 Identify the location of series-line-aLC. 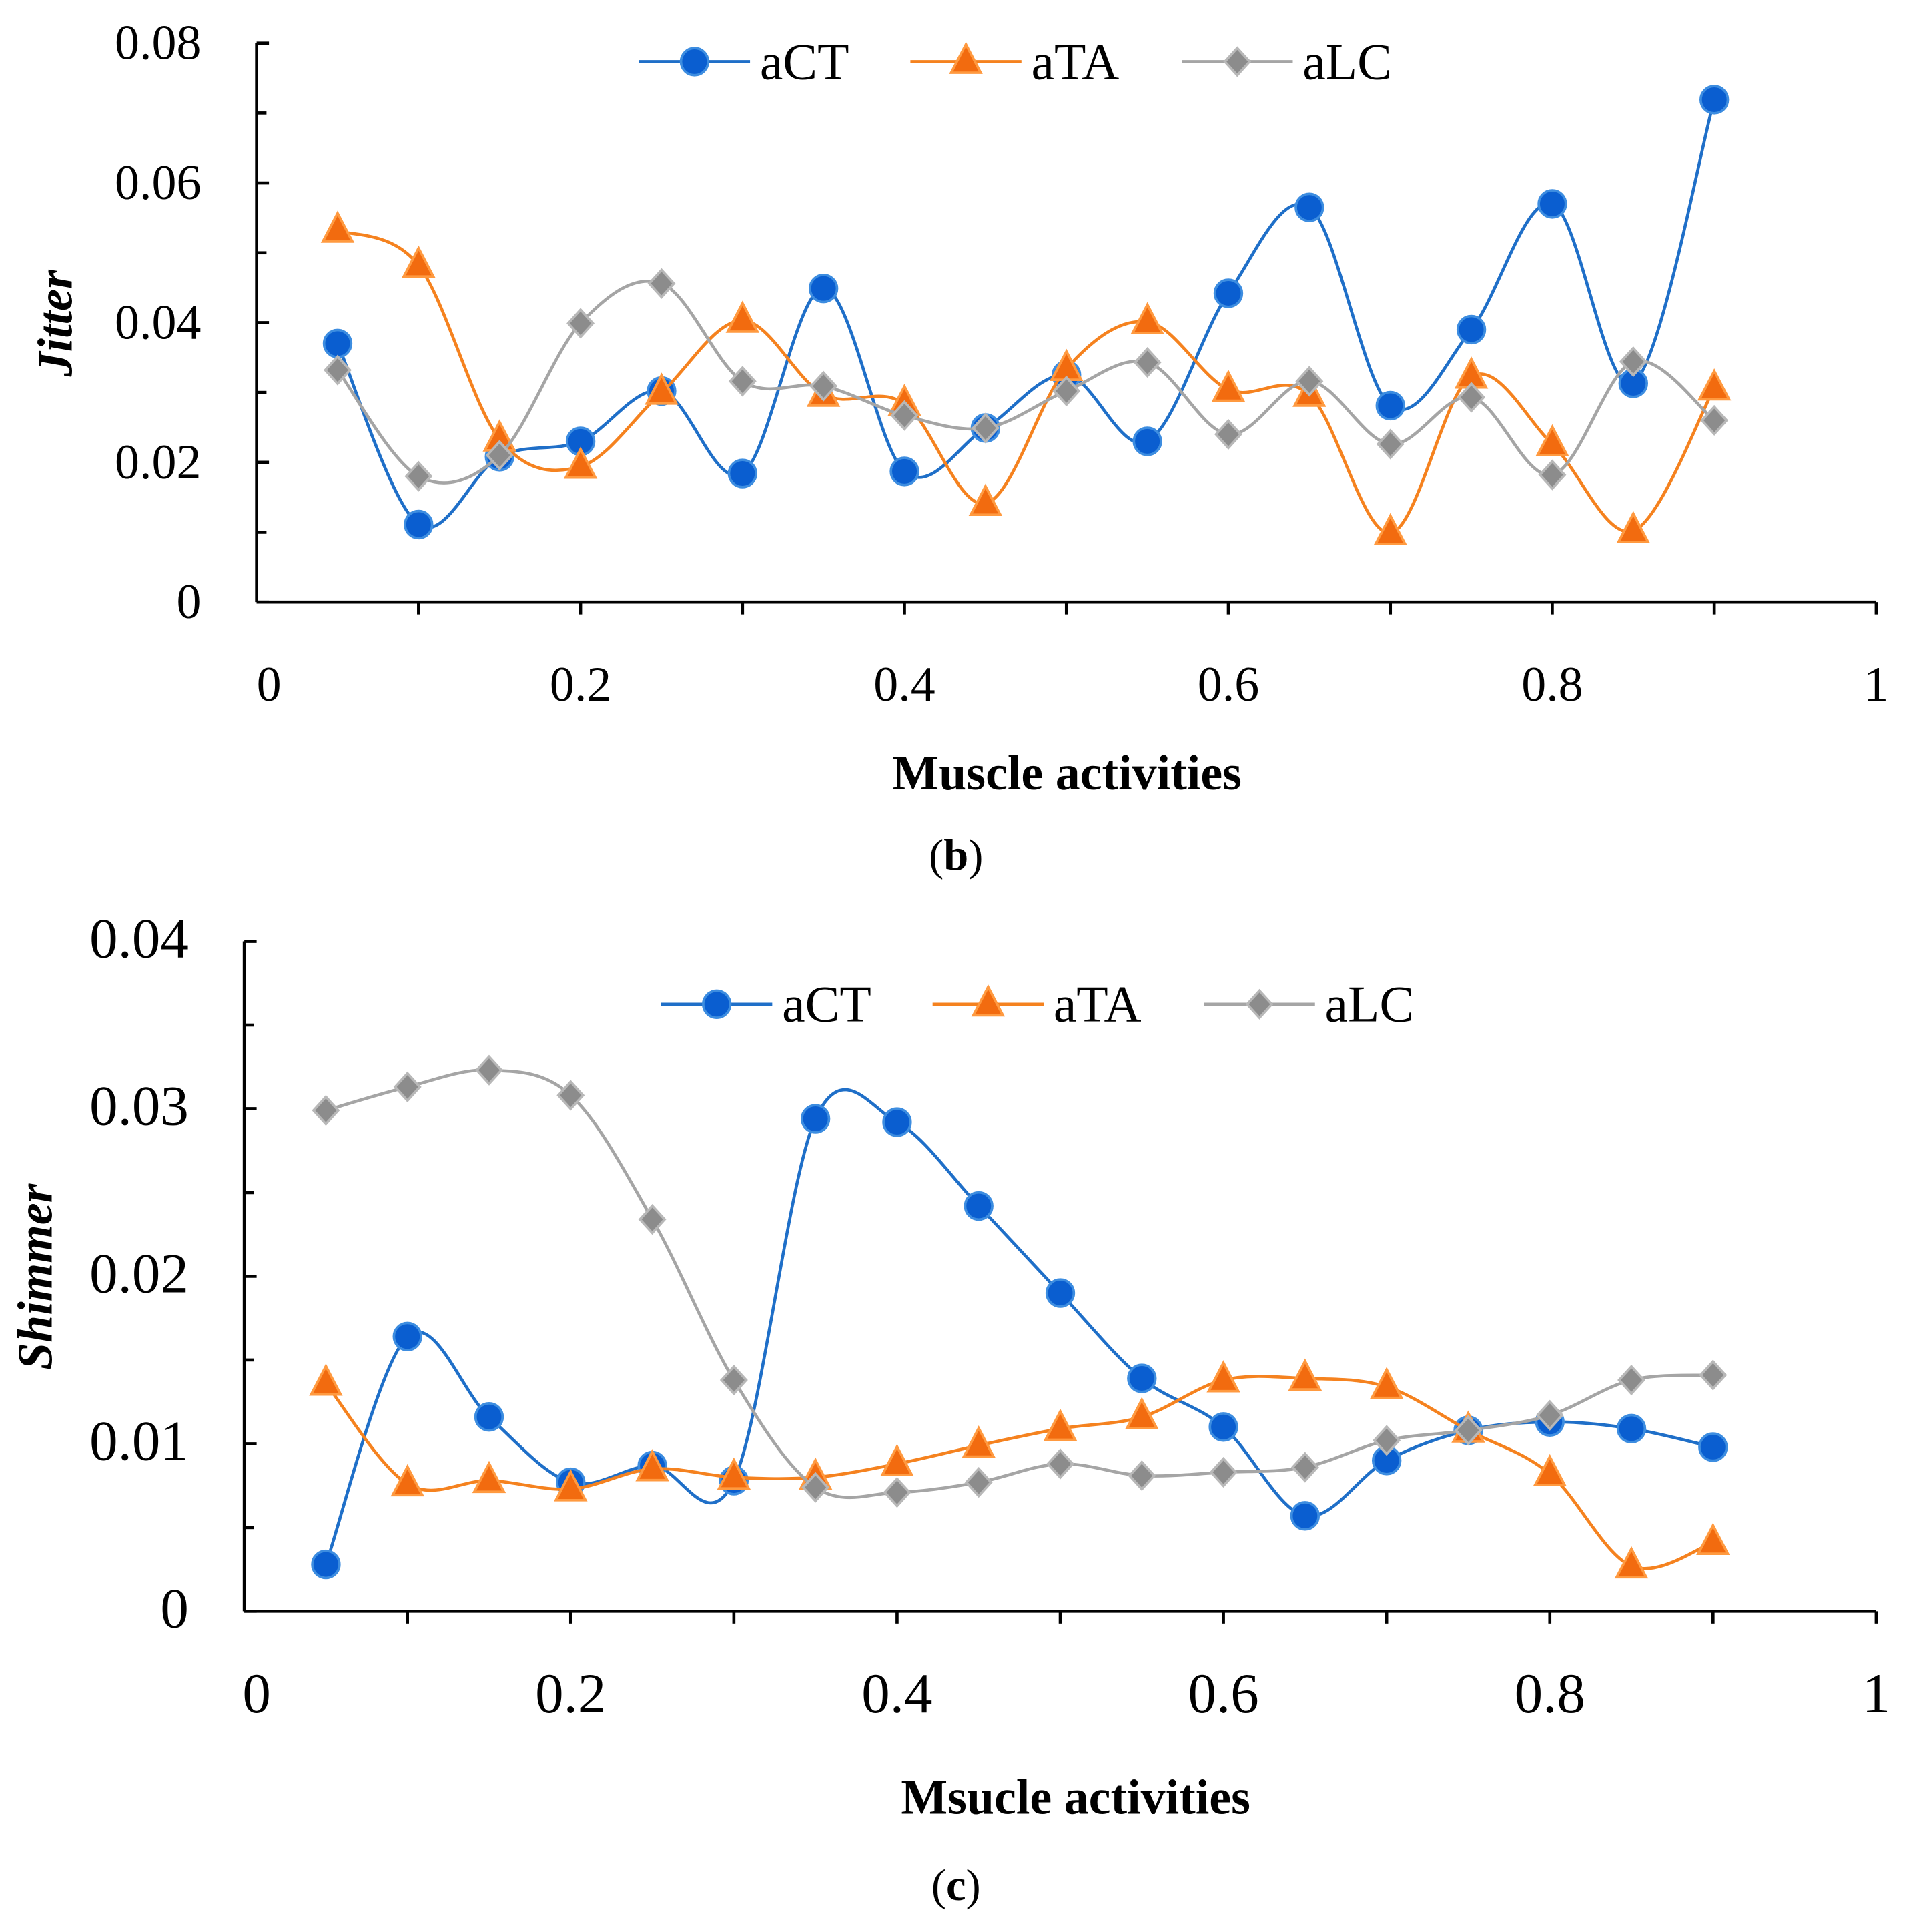
(1025, 382).